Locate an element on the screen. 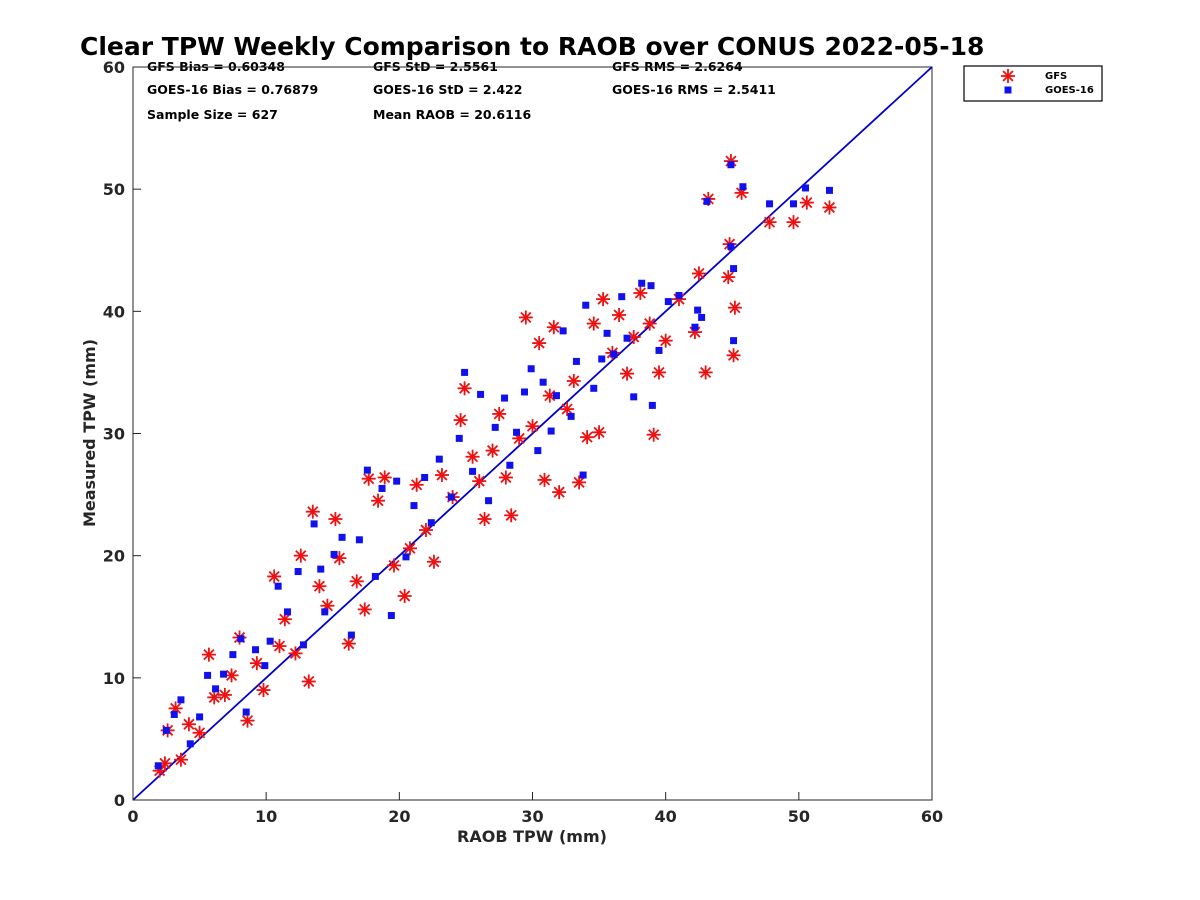 Image resolution: width=1200 pixels, height=900 pixels. legend-goes16-marker is located at coordinates (1008, 90).